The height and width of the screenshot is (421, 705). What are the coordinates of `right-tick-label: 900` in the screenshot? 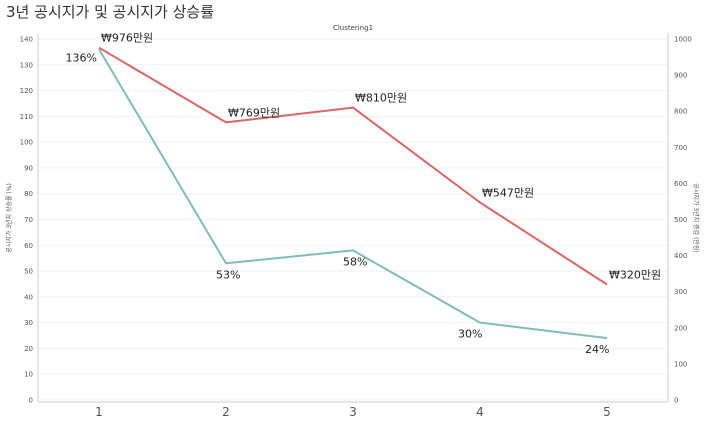 It's located at (680, 76).